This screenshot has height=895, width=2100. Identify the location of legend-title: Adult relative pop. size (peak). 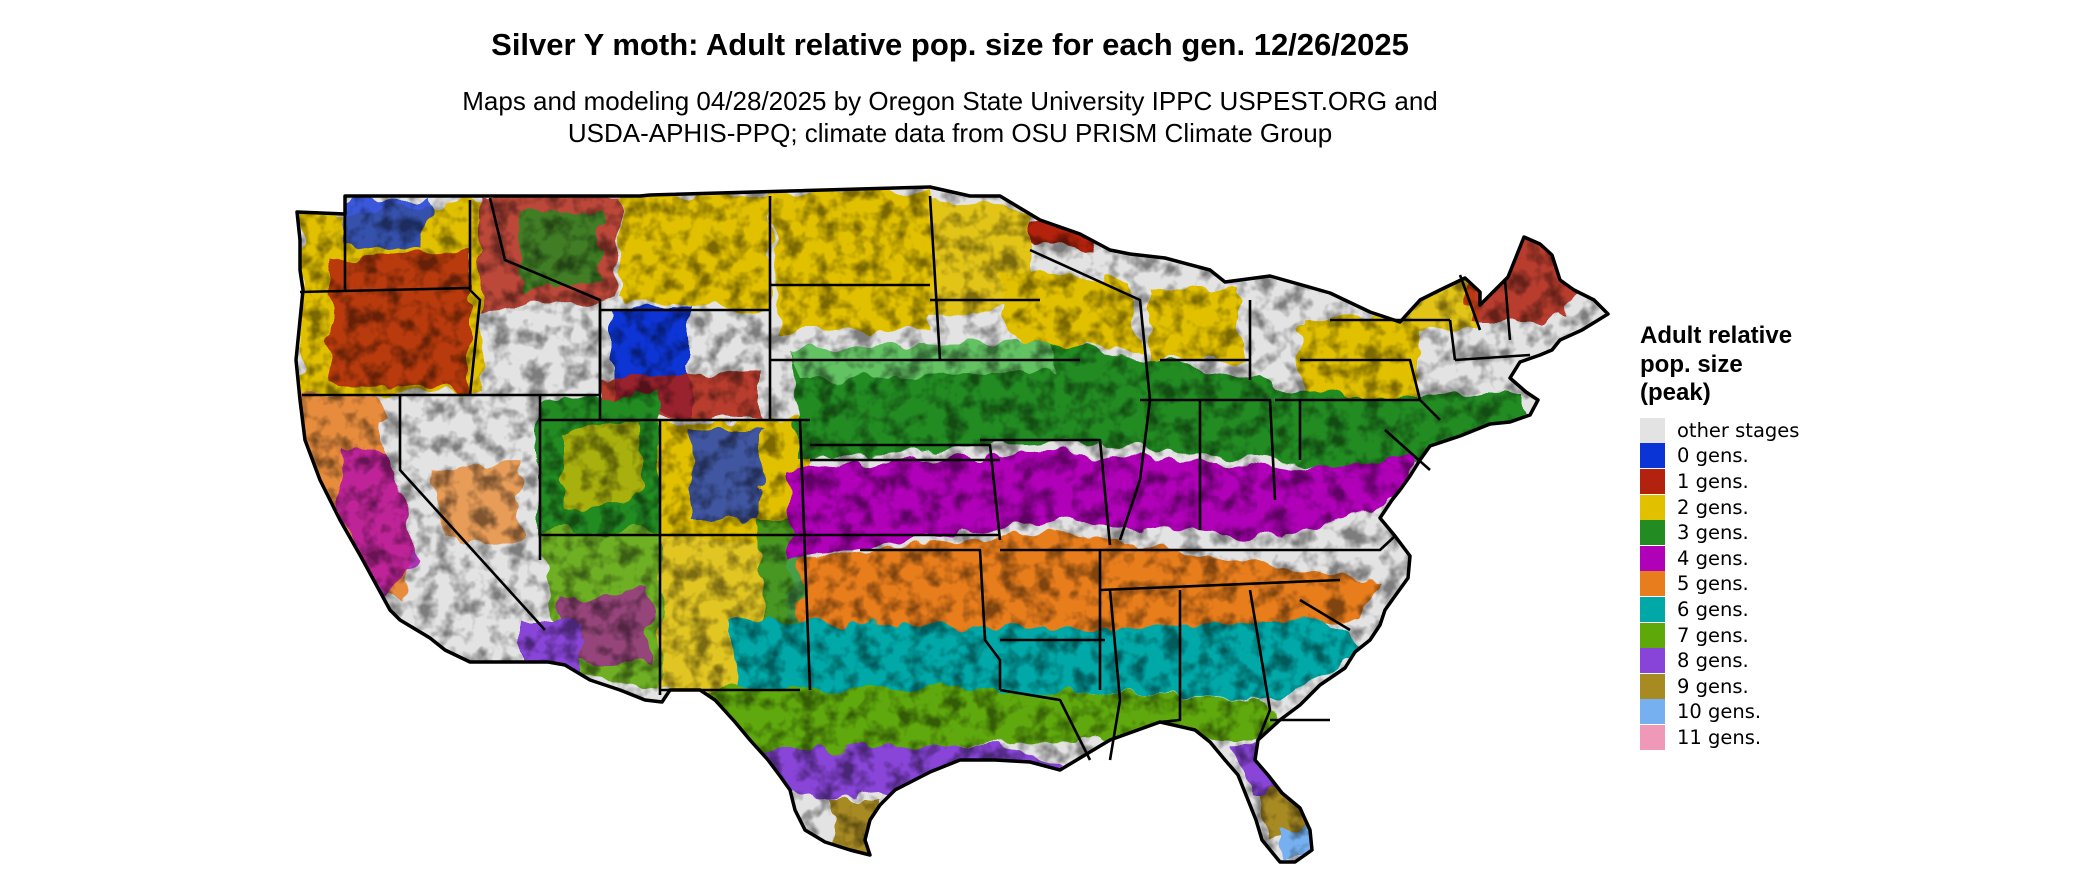
(1716, 364).